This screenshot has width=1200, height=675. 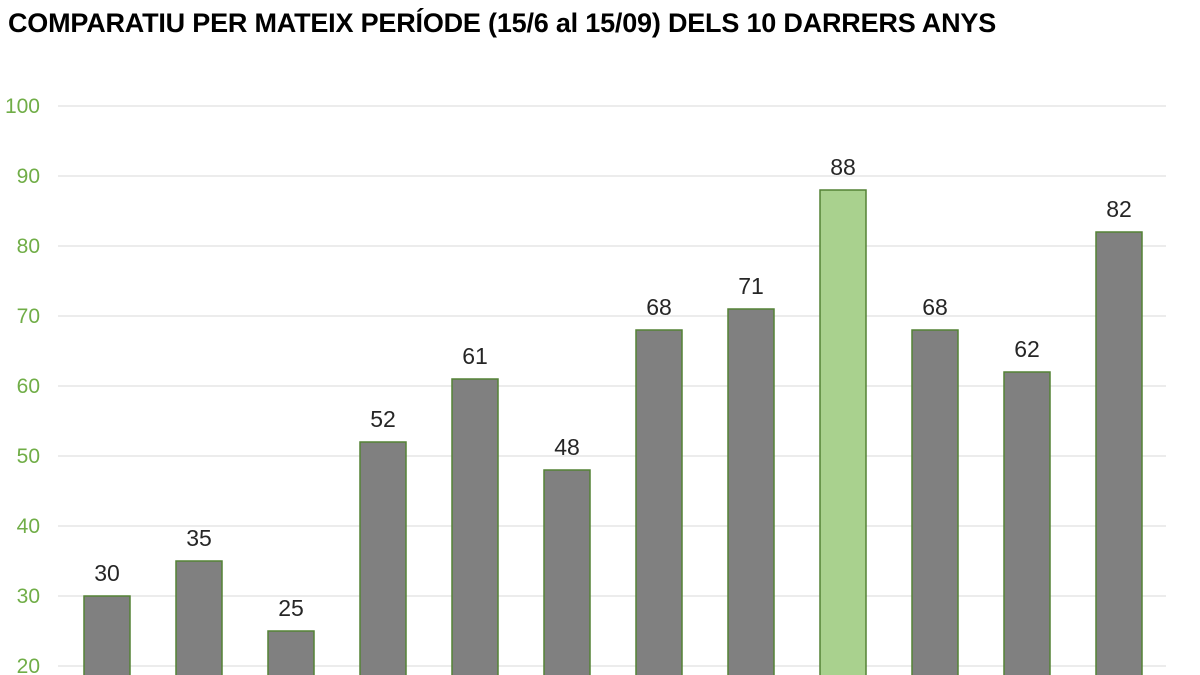 I want to click on bar-highlighted, so click(x=843, y=432).